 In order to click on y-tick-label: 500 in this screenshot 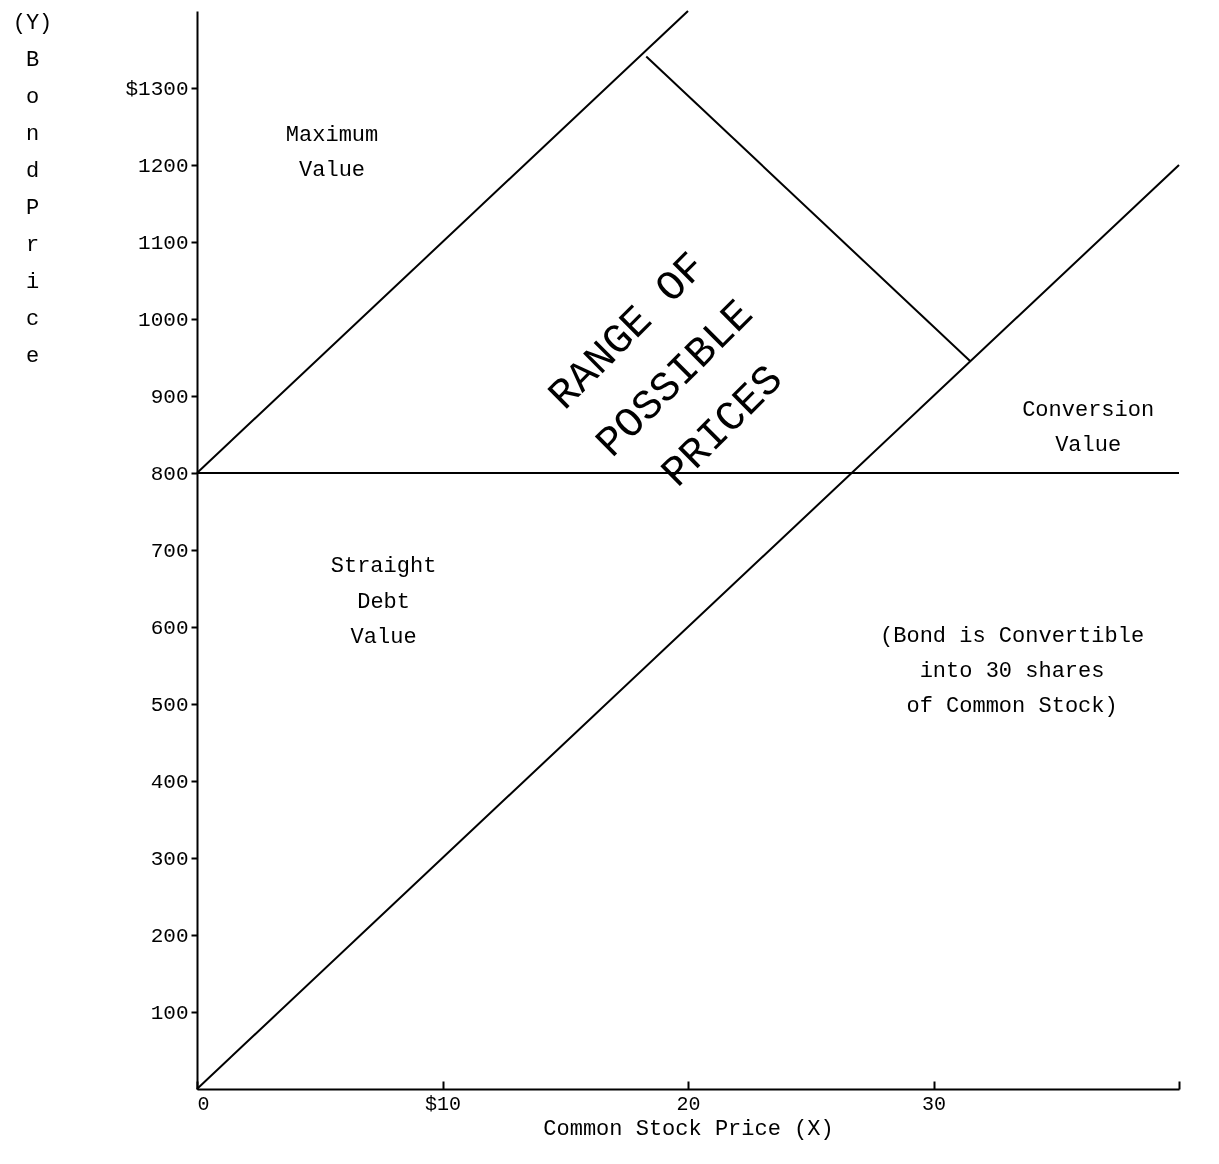, I will do `click(169, 705)`.